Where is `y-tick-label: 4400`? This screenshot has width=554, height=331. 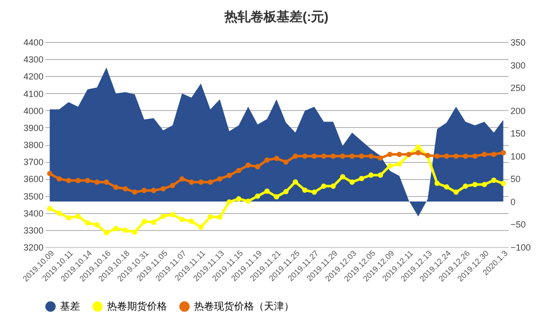
y-tick-label: 4400 is located at coordinates (33, 43).